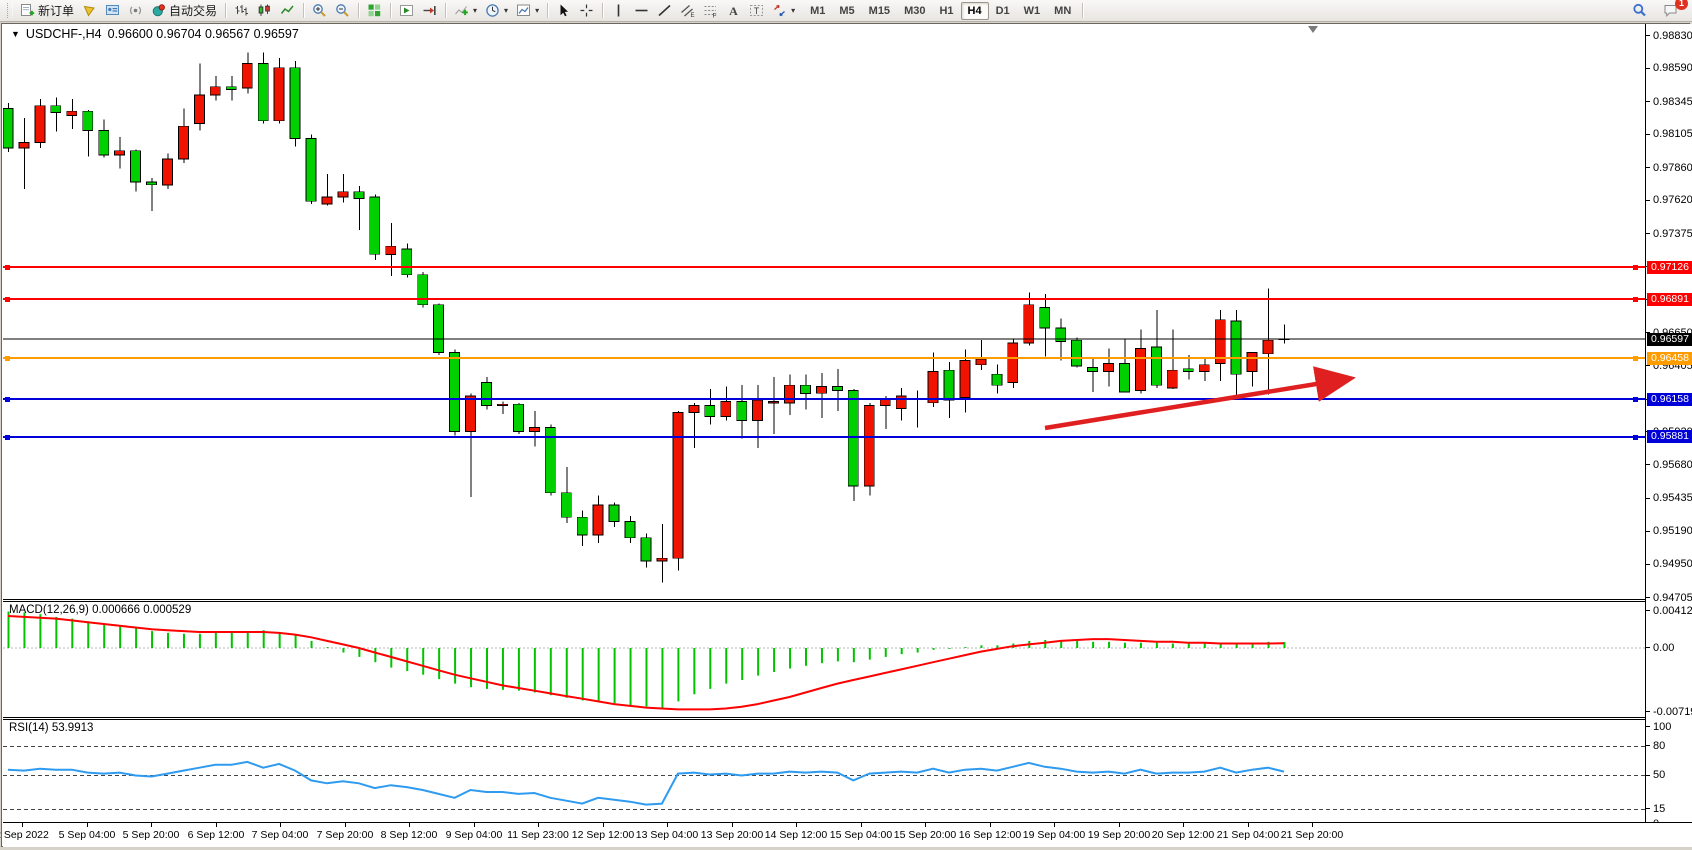  What do you see at coordinates (946, 10) in the screenshot?
I see `timeframe-h1-button: H1` at bounding box center [946, 10].